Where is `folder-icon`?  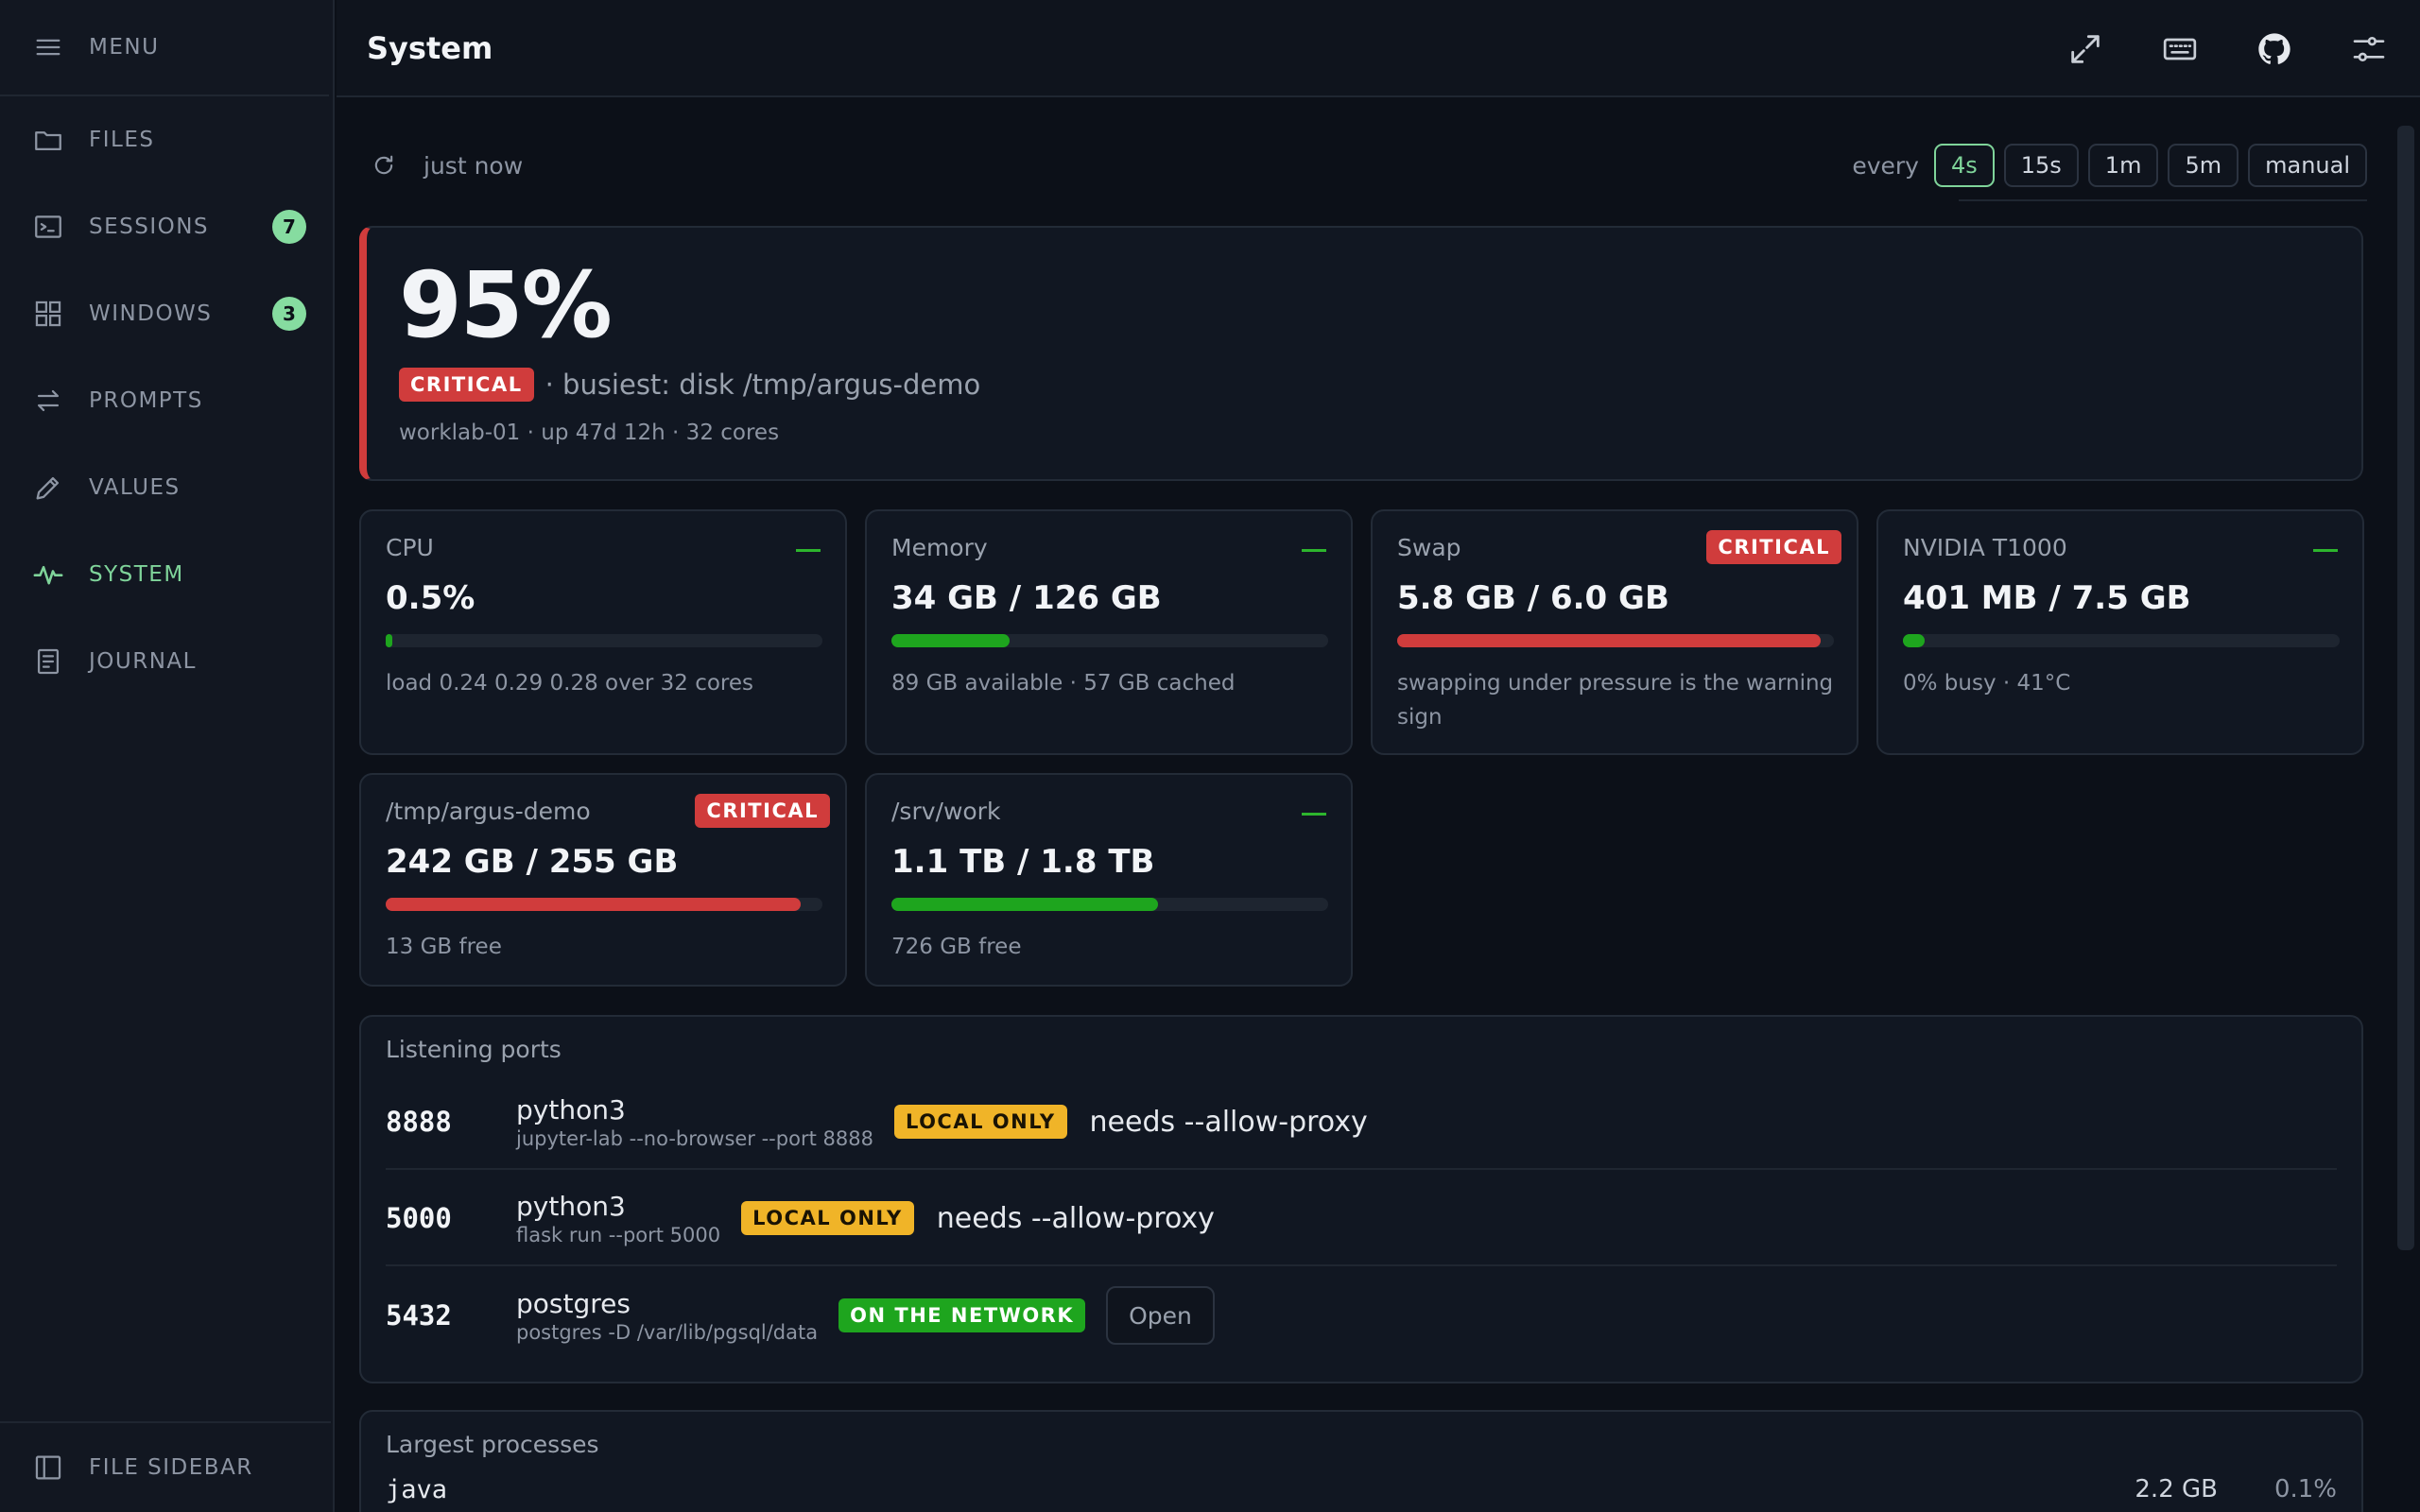 folder-icon is located at coordinates (48, 140).